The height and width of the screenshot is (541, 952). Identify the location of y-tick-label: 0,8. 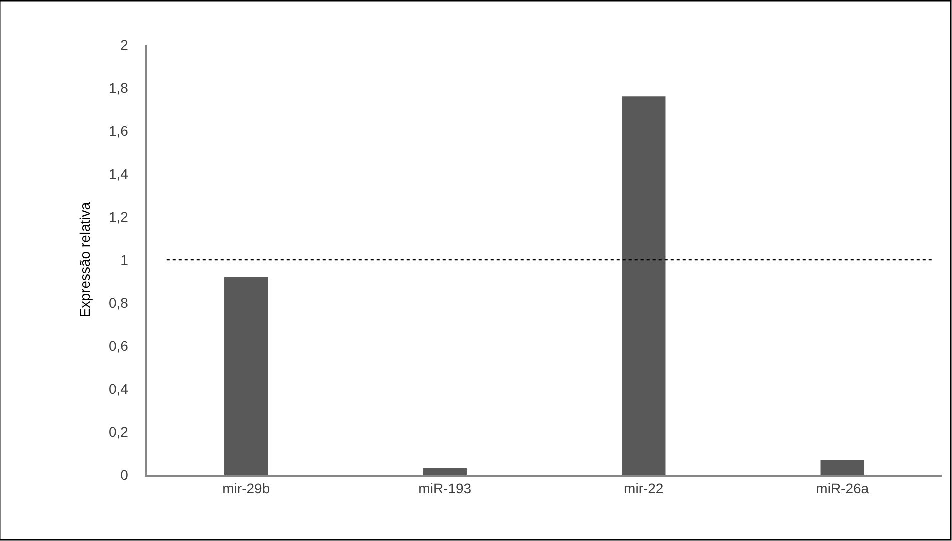
(118, 302).